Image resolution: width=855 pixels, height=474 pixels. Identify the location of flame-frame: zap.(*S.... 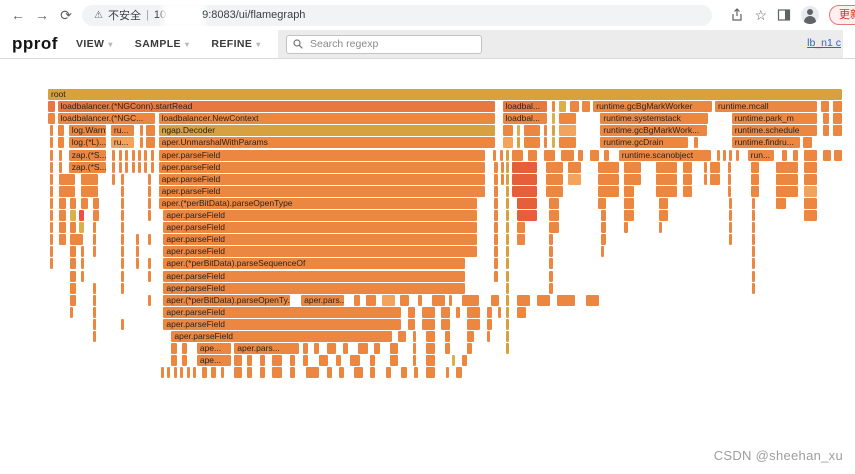
(87, 154).